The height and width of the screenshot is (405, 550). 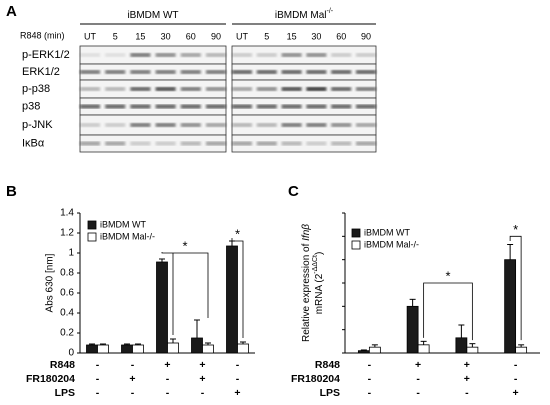 I want to click on legend-swatch, so click(x=356, y=233).